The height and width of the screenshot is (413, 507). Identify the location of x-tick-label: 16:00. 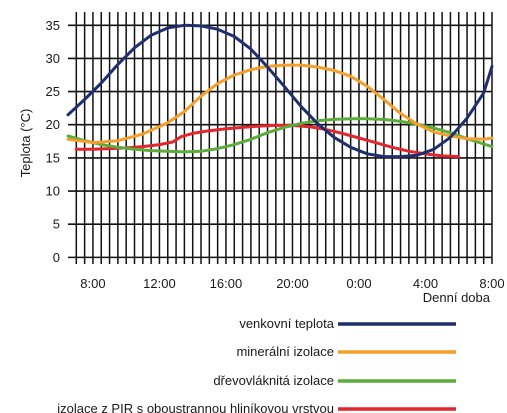
(226, 283).